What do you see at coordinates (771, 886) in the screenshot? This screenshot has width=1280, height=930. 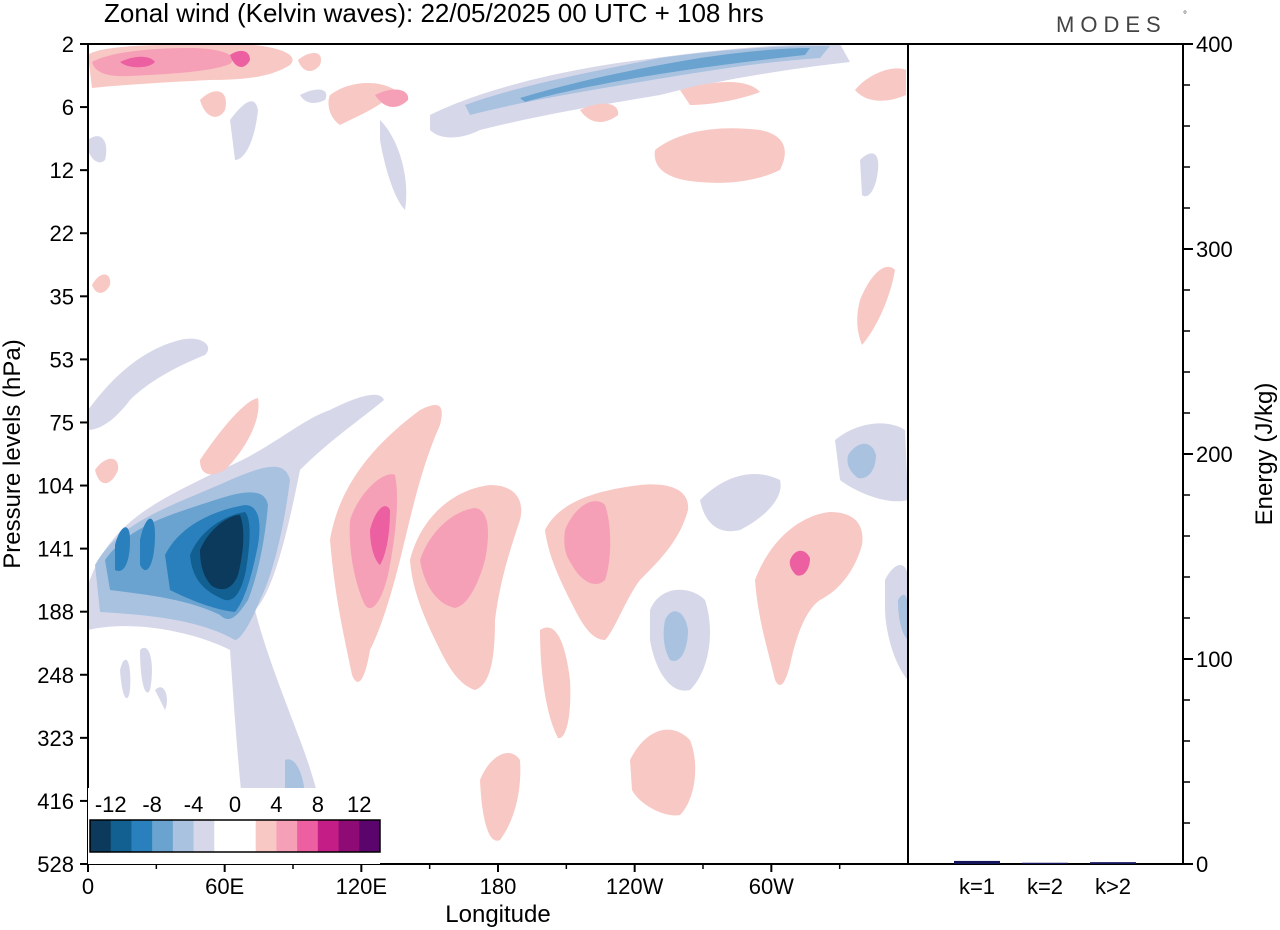 I see `x-tick-label: 60W` at bounding box center [771, 886].